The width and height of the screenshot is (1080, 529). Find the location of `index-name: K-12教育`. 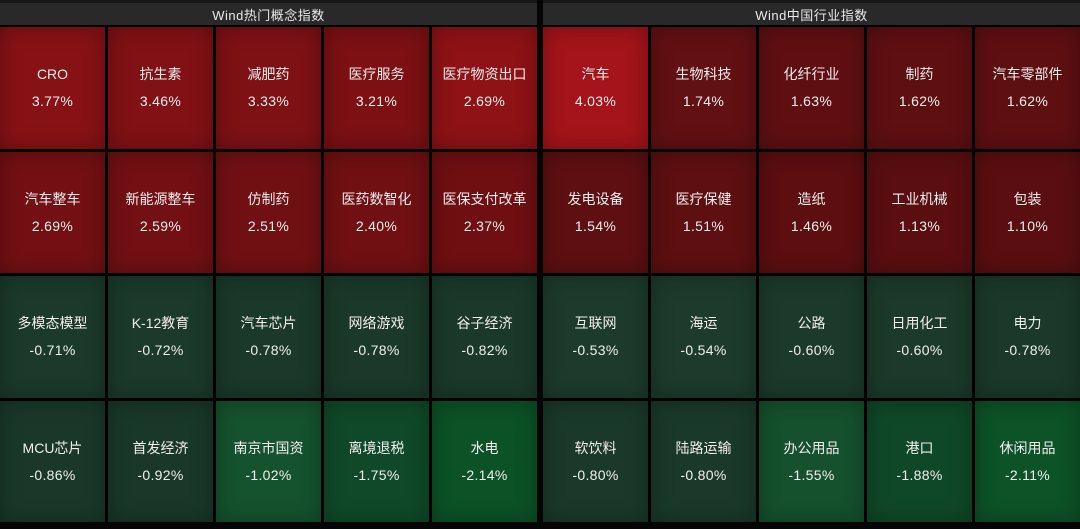

index-name: K-12教育 is located at coordinates (160, 323).